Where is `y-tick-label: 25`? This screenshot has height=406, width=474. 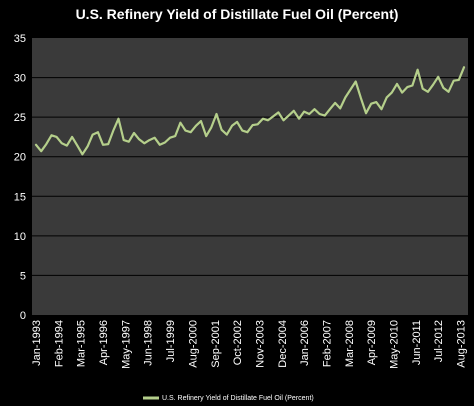
y-tick-label: 25 is located at coordinates (20, 118).